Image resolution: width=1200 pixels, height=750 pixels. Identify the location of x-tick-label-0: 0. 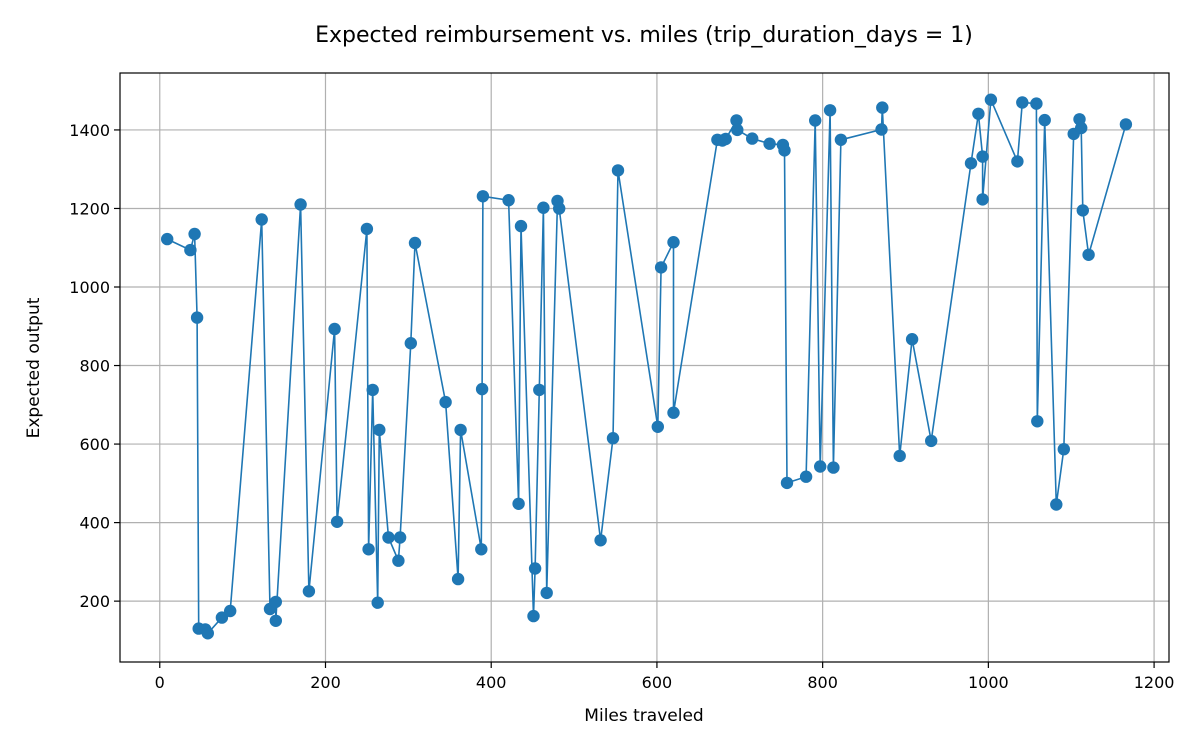
(160, 682).